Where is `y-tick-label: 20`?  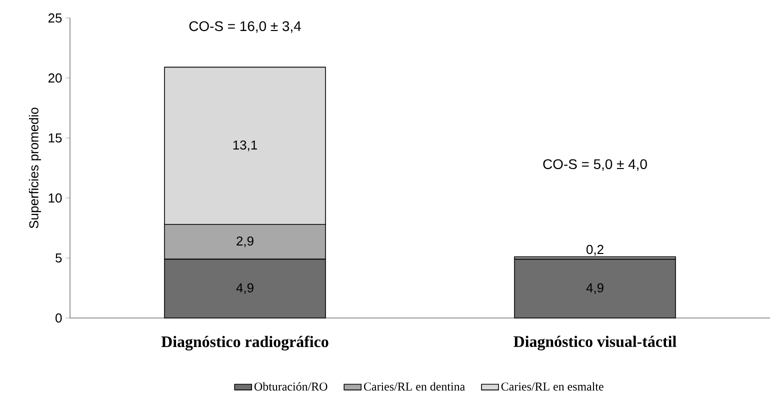
y-tick-label: 20 is located at coordinates (55, 78).